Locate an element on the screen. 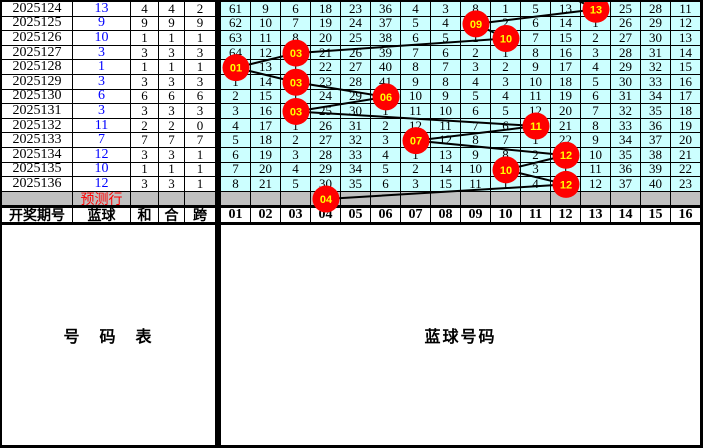 Image resolution: width=703 pixels, height=448 pixels. miss-count-cell: 35 is located at coordinates (656, 111).